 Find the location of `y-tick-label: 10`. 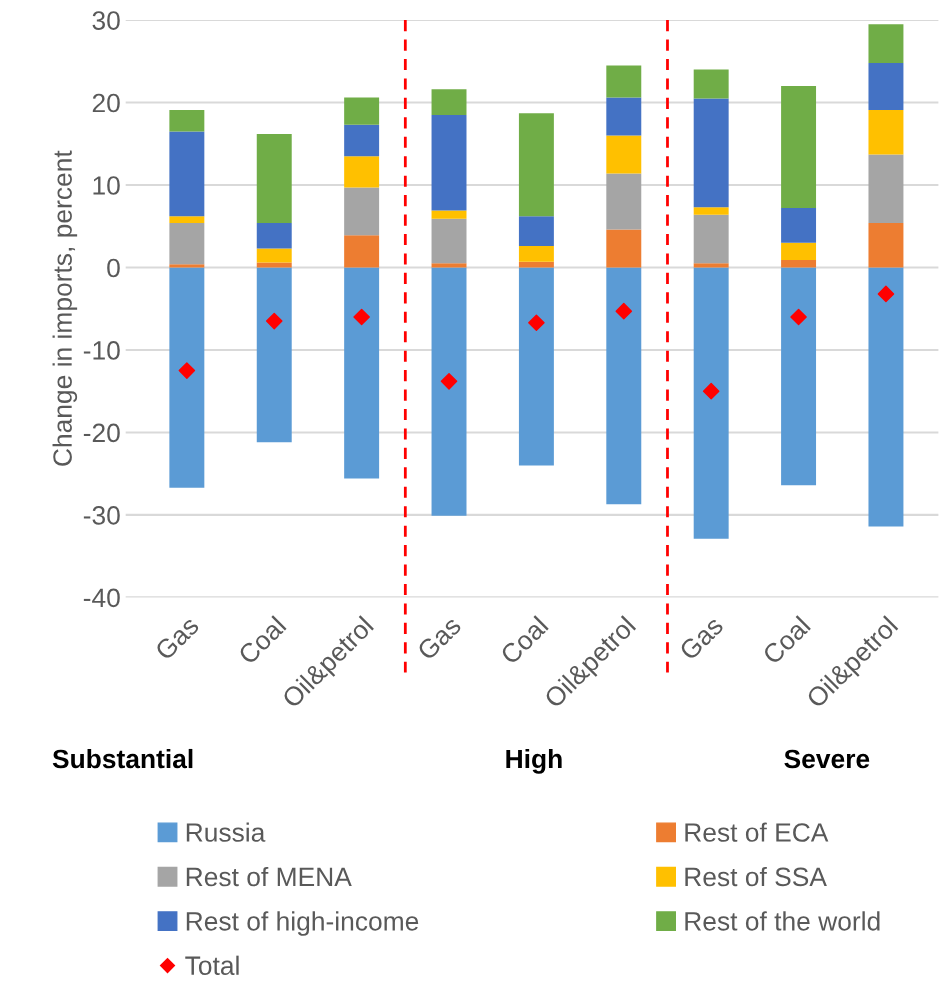

y-tick-label: 10 is located at coordinates (106, 185).